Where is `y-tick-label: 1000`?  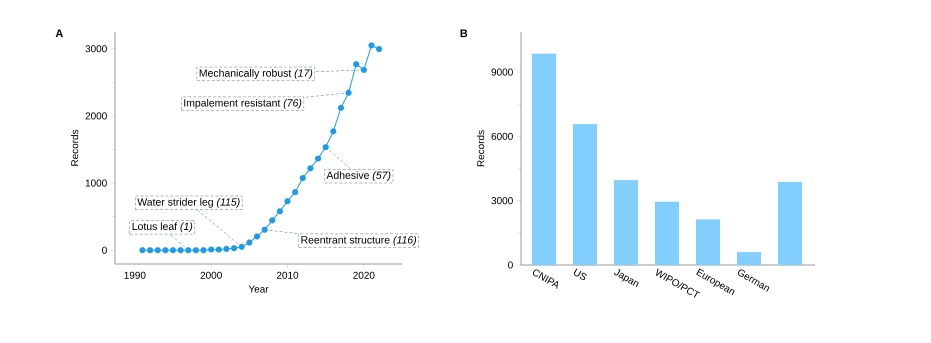
y-tick-label: 1000 is located at coordinates (96, 183).